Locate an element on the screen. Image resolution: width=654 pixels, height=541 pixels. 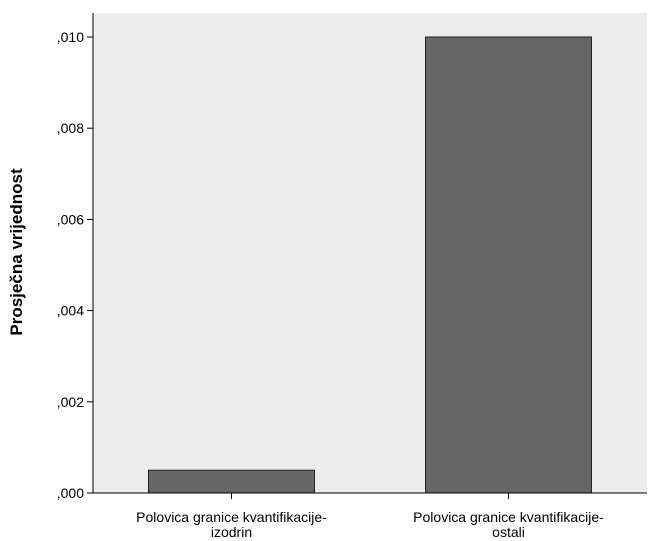
x-category-label: Polovica granice kvantifikacije-ostali is located at coordinates (508, 524).